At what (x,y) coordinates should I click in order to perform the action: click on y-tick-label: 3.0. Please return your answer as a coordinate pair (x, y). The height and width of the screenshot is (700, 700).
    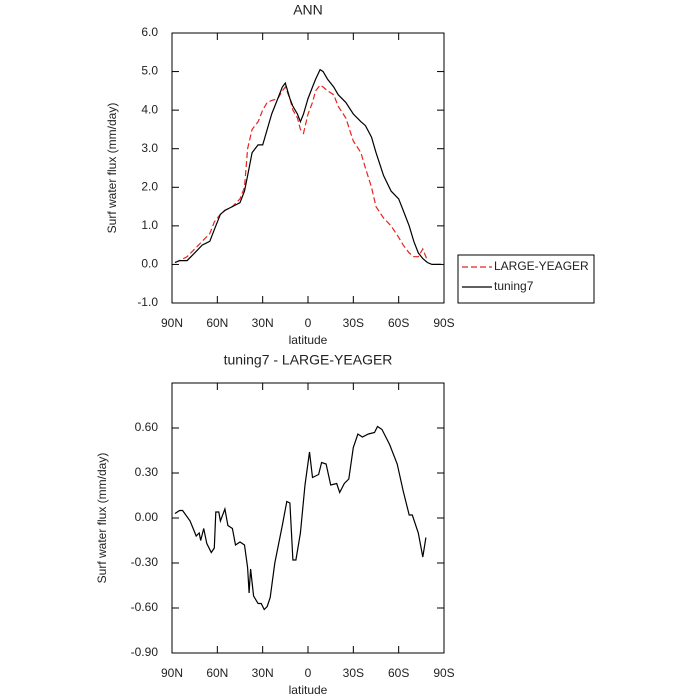
    Looking at the image, I should click on (149, 148).